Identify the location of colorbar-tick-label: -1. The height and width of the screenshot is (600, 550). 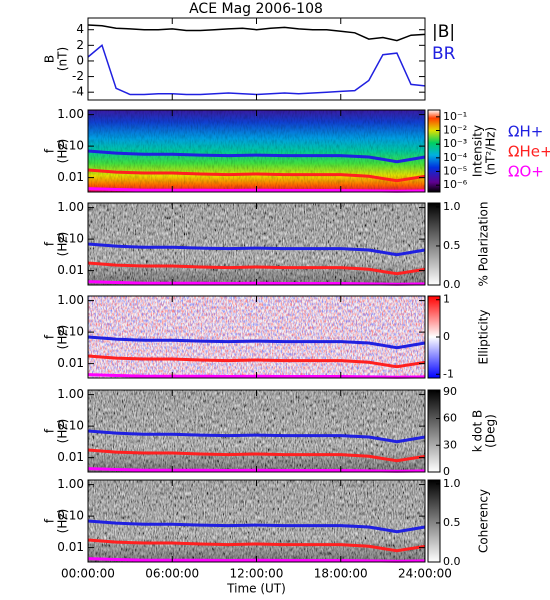
(448, 373).